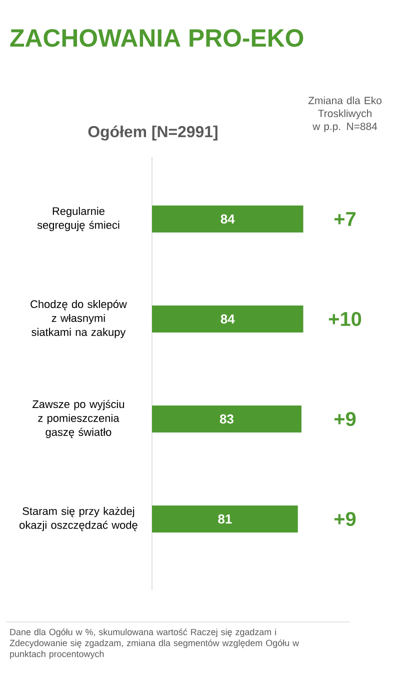  I want to click on y-tick-label: Chodzę do sklepów z własnymi siatkami na zakupy, so click(78, 319).